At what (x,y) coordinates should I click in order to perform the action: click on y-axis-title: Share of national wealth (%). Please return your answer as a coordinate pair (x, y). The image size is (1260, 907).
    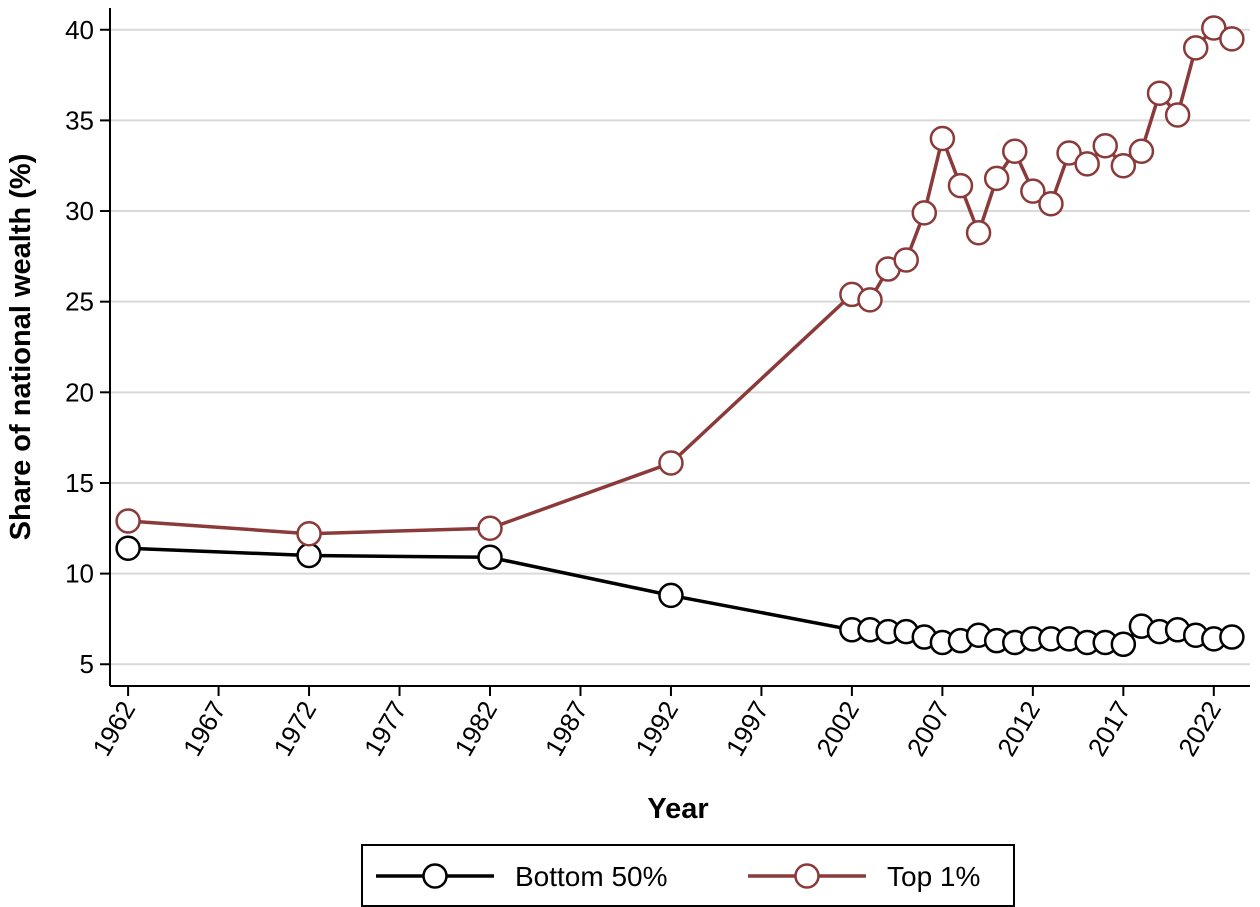
    Looking at the image, I should click on (21, 347).